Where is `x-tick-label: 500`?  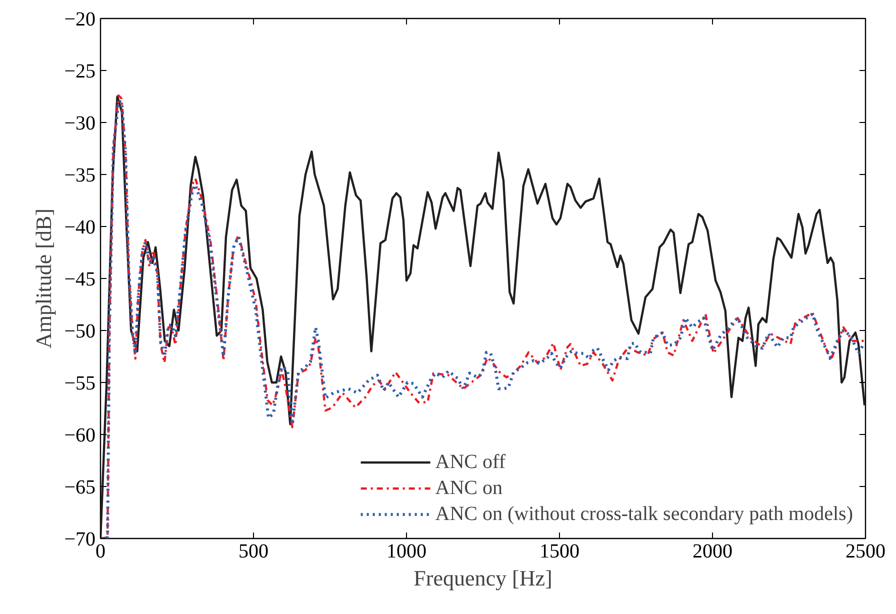 x-tick-label: 500 is located at coordinates (253, 551).